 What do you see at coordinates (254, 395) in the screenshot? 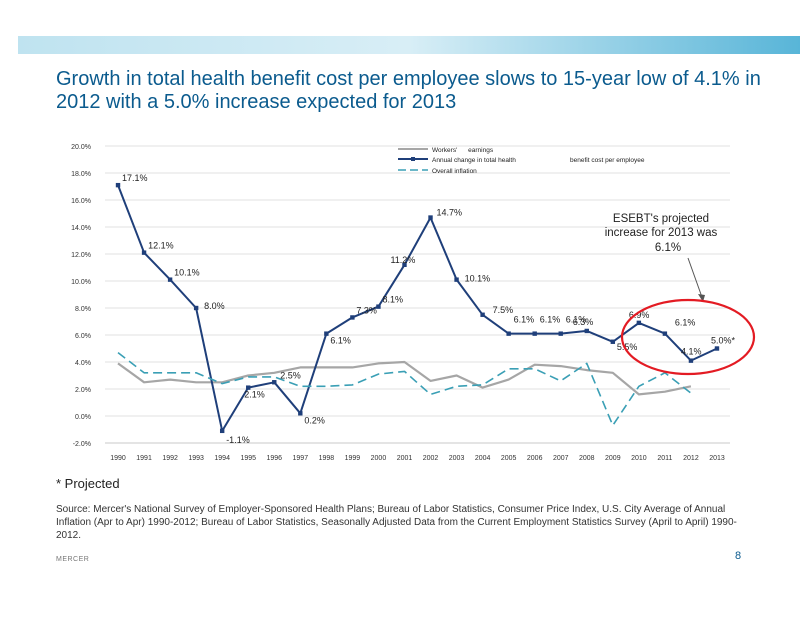
I see `data-label: 2.1%` at bounding box center [254, 395].